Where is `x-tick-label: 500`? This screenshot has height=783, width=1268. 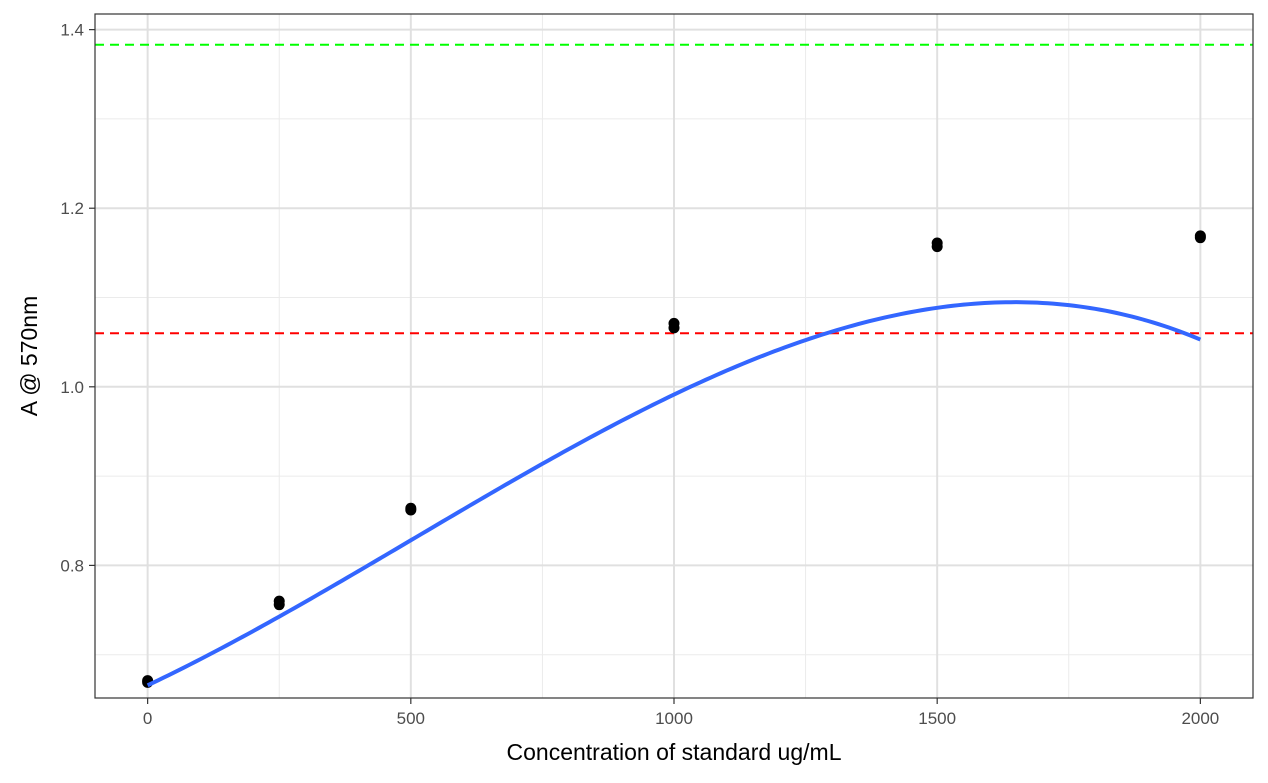
x-tick-label: 500 is located at coordinates (411, 718).